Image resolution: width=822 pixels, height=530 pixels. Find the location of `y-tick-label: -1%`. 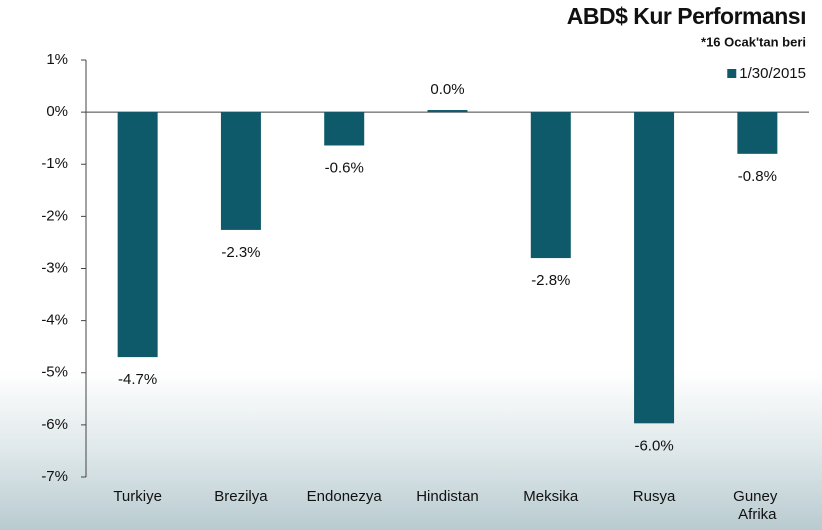

y-tick-label: -1% is located at coordinates (54, 163).